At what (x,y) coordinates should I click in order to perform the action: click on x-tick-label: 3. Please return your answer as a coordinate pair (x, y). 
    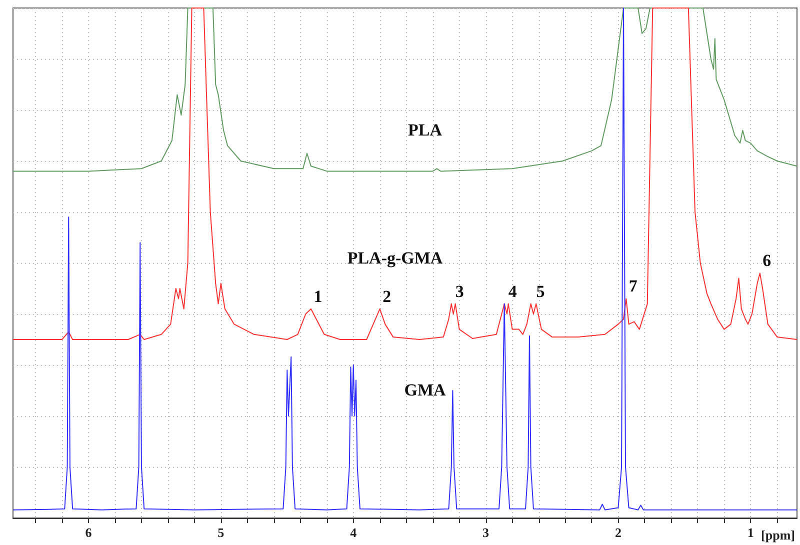
    Looking at the image, I should click on (486, 532).